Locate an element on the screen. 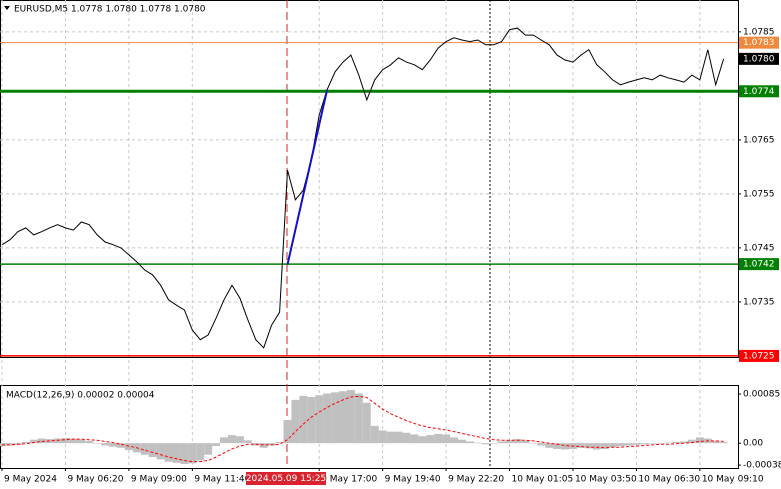 The width and height of the screenshot is (781, 489). level-label: 1.0742 is located at coordinates (759, 265).